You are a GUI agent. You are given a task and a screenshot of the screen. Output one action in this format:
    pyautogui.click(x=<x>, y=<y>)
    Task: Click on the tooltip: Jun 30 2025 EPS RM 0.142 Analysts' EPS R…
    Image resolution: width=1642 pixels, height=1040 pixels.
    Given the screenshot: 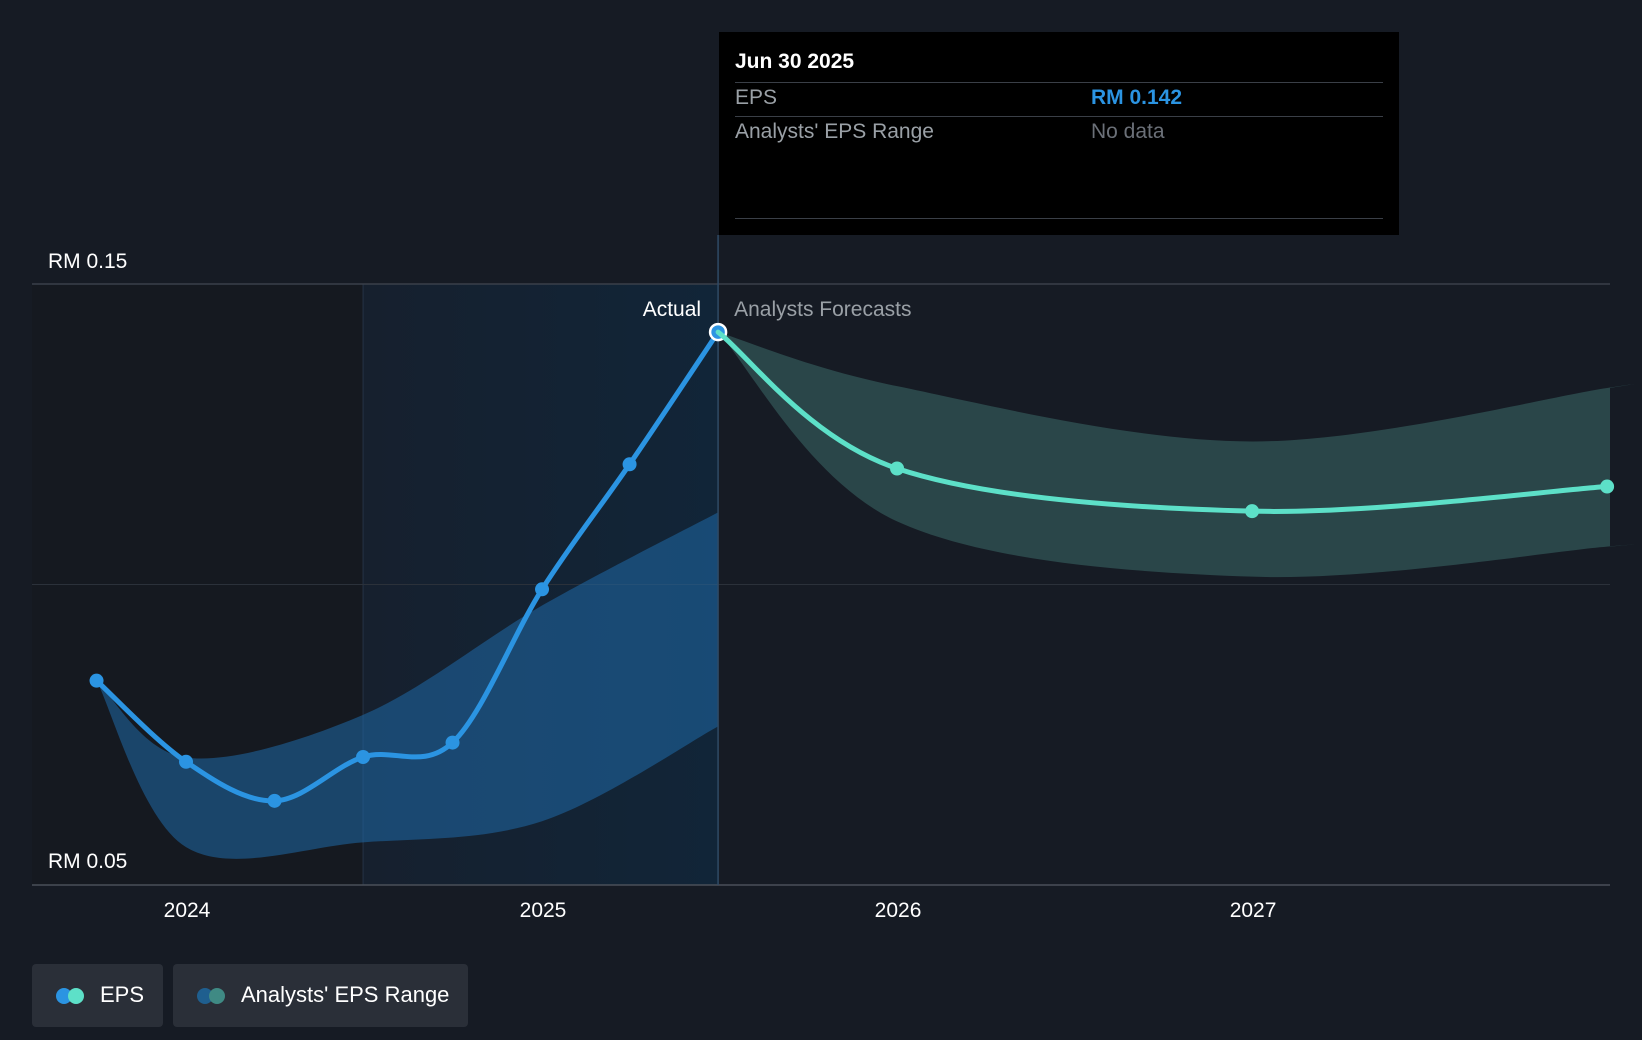 What is the action you would take?
    pyautogui.click(x=1059, y=133)
    